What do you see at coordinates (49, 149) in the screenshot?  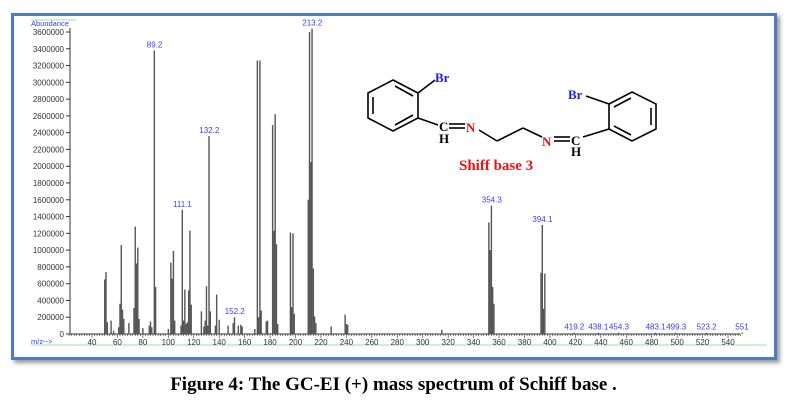 I see `y-tick-label: 2200000` at bounding box center [49, 149].